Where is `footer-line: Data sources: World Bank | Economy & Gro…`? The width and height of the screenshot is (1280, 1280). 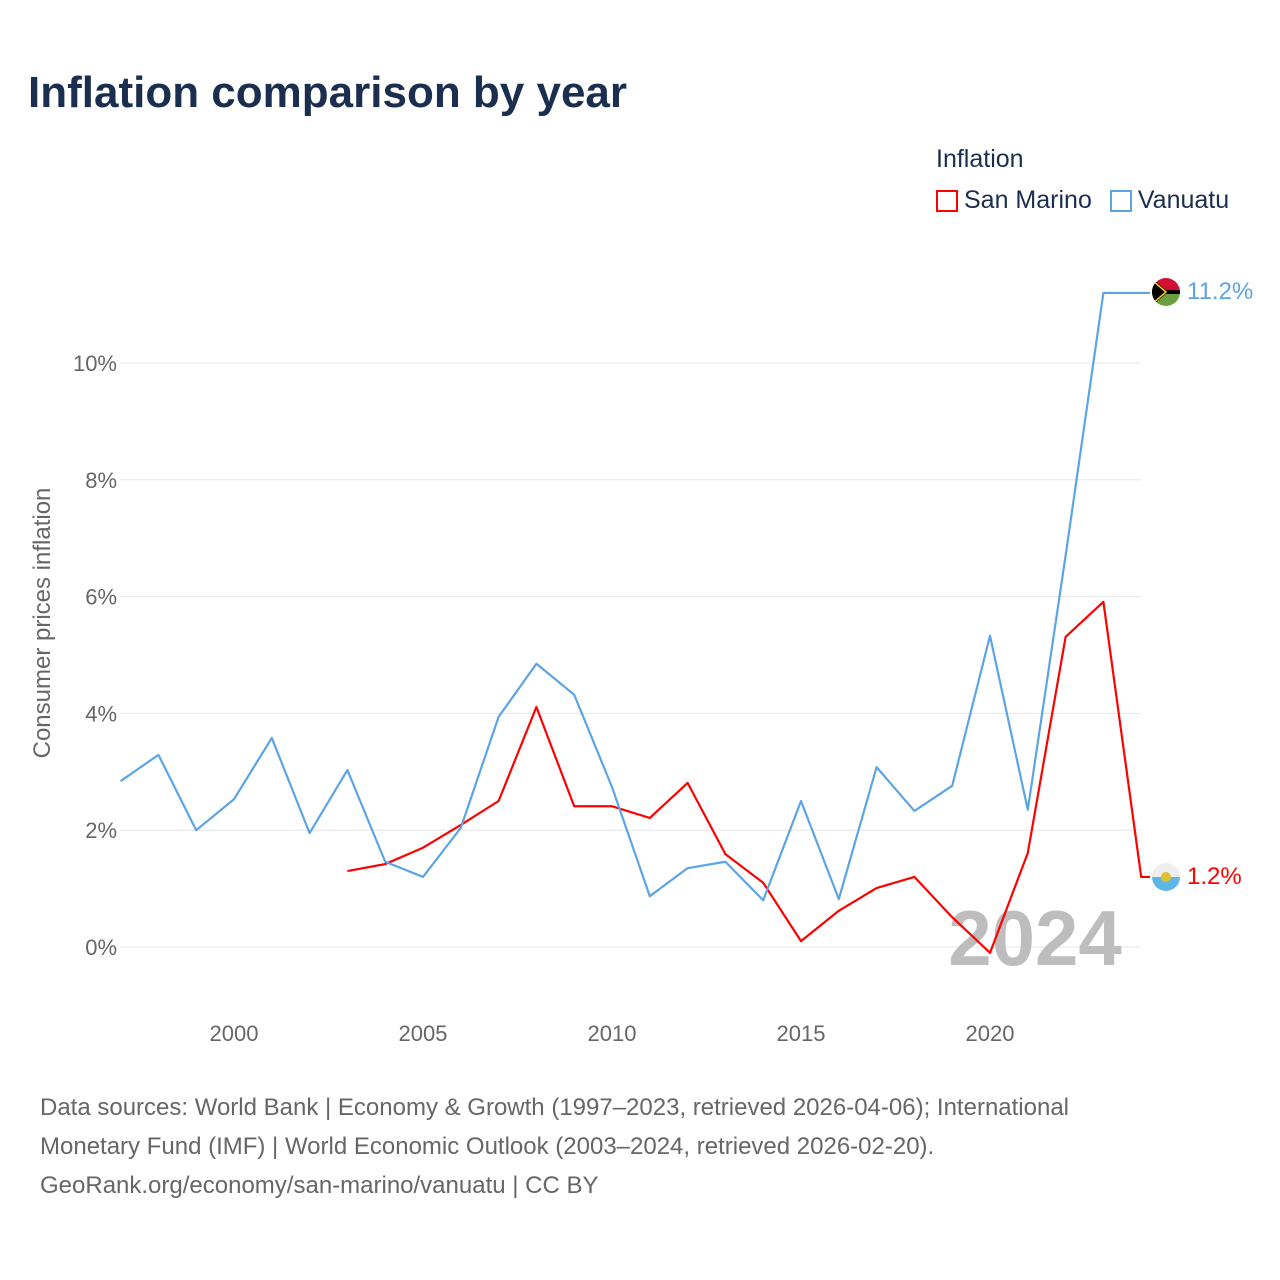 footer-line: Data sources: World Bank | Economy & Gro… is located at coordinates (555, 1107).